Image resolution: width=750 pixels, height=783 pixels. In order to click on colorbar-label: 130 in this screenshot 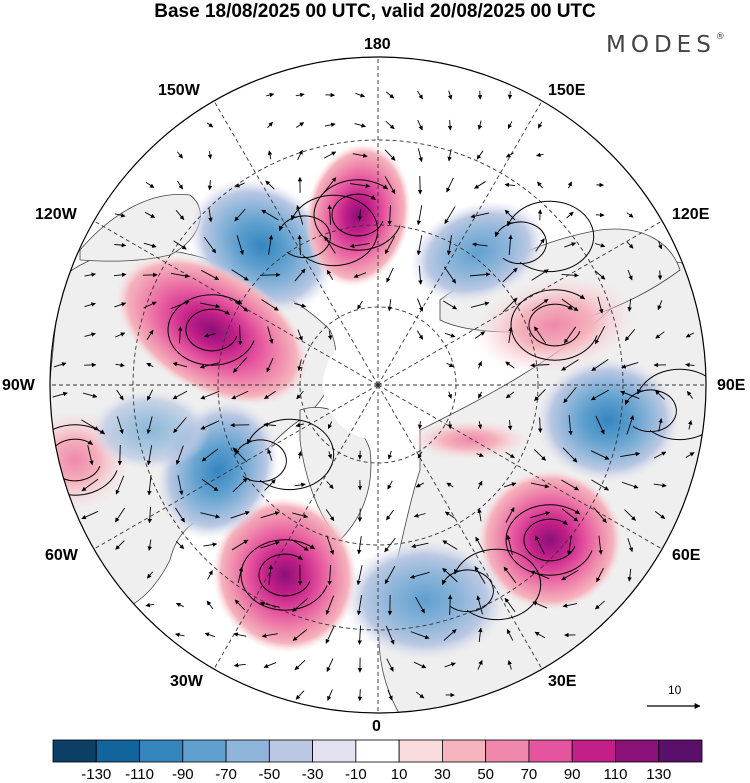, I will do `click(659, 774)`.